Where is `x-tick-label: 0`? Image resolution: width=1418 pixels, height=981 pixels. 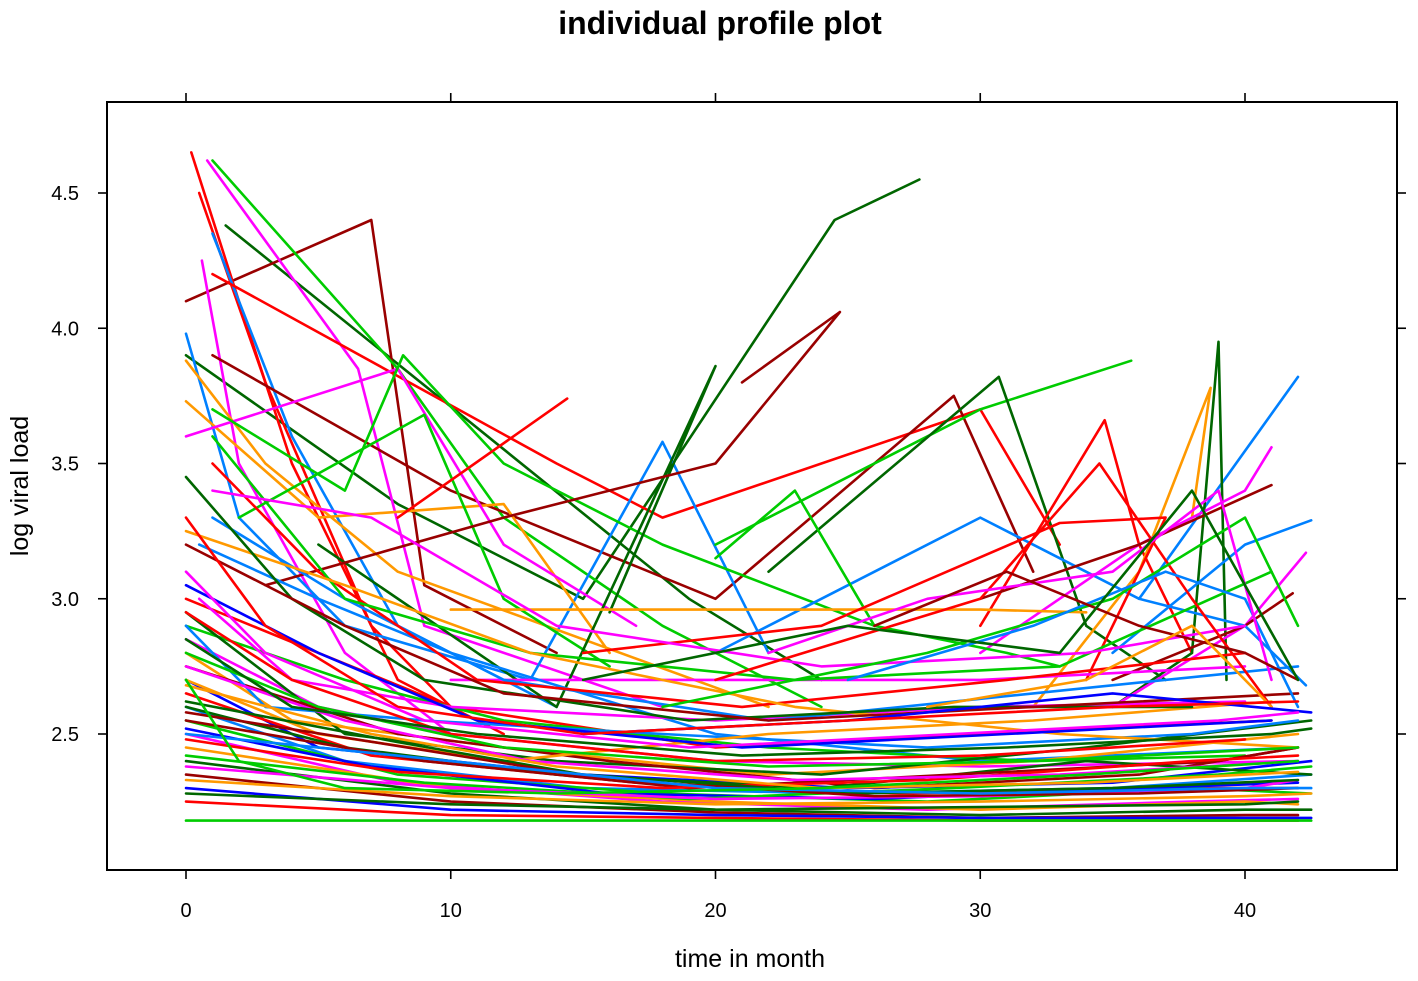 x-tick-label: 0 is located at coordinates (185, 911).